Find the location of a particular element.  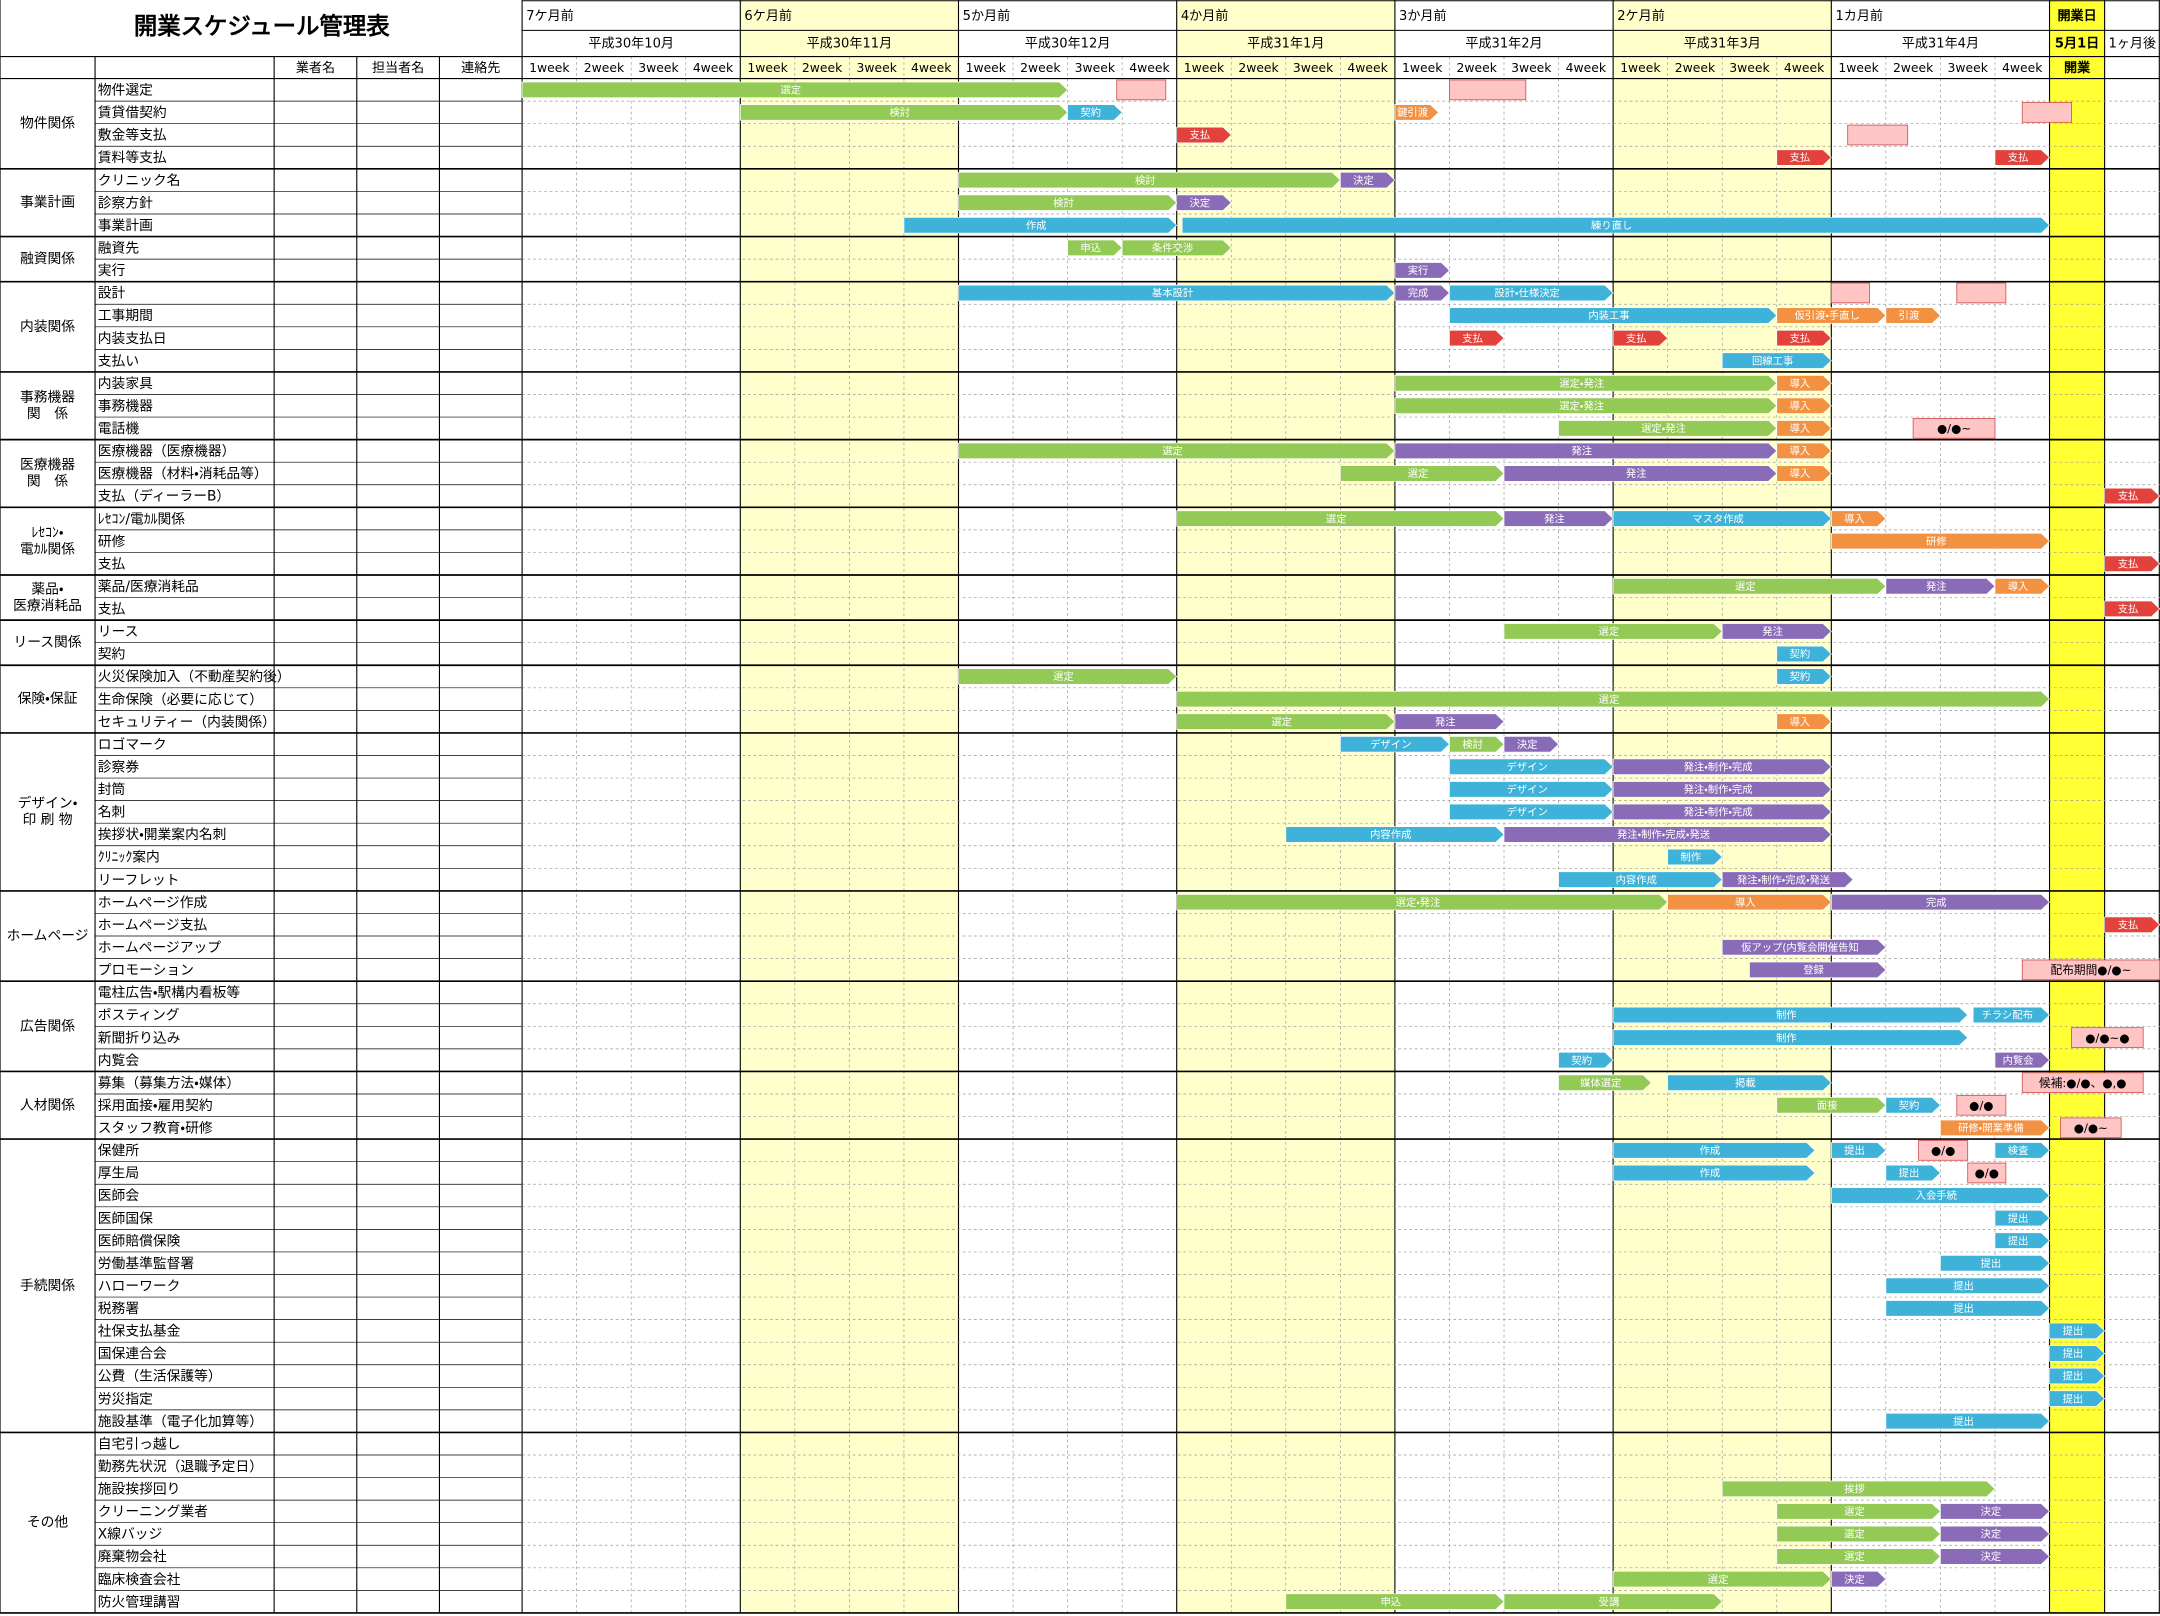

item-label: 医療機器（材料・消耗品等） is located at coordinates (183, 473).